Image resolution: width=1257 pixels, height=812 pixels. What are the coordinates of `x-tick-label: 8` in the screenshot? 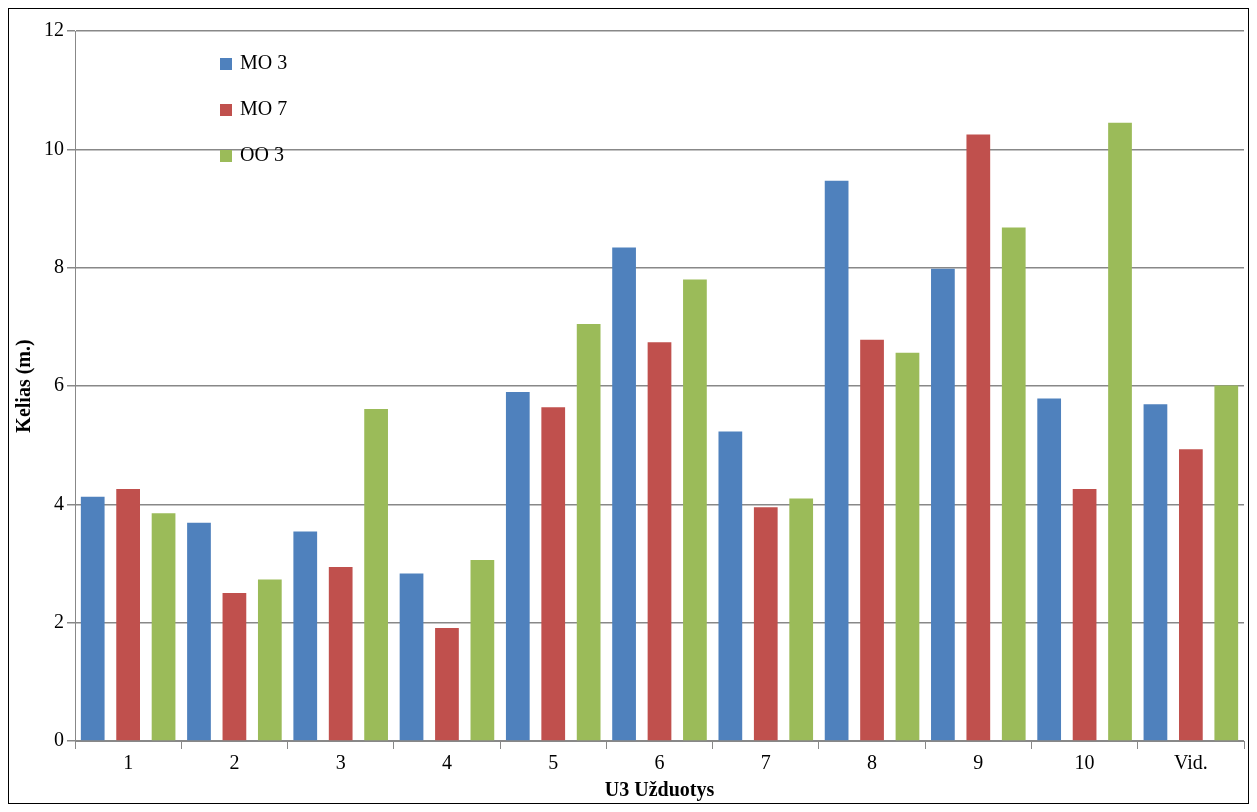 It's located at (872, 762).